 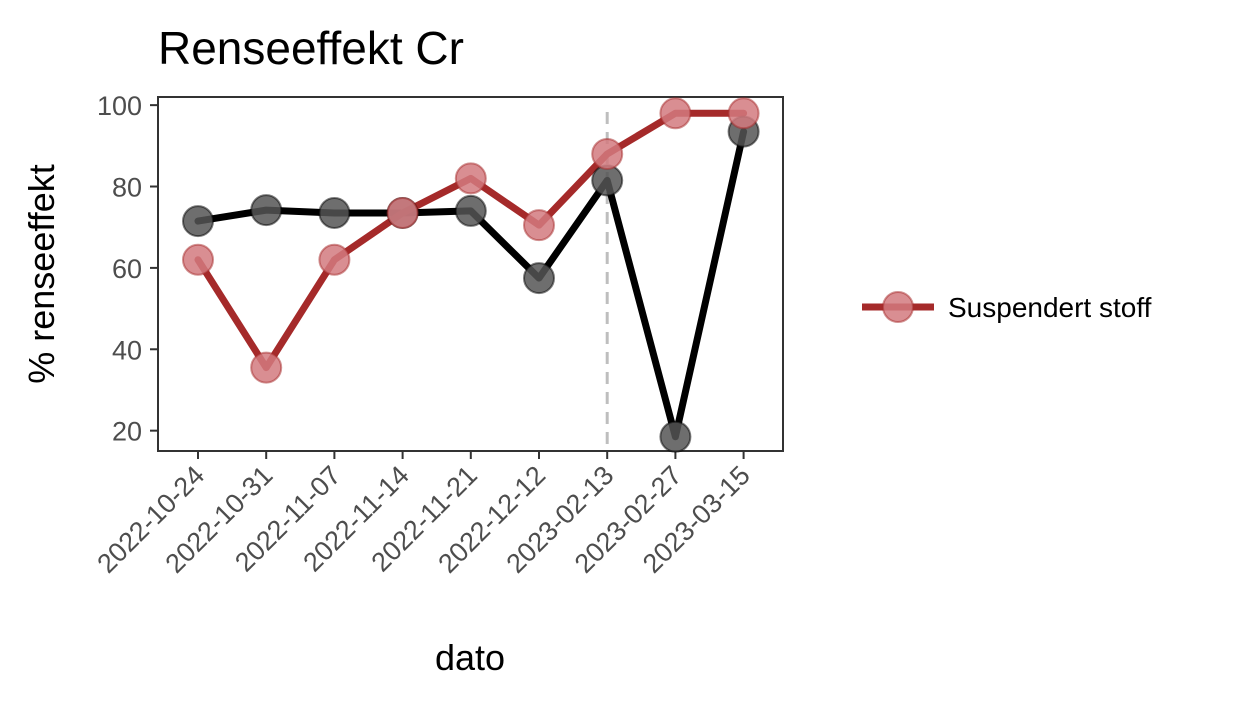 I want to click on legend: Suspendert stoff, so click(x=1007, y=307).